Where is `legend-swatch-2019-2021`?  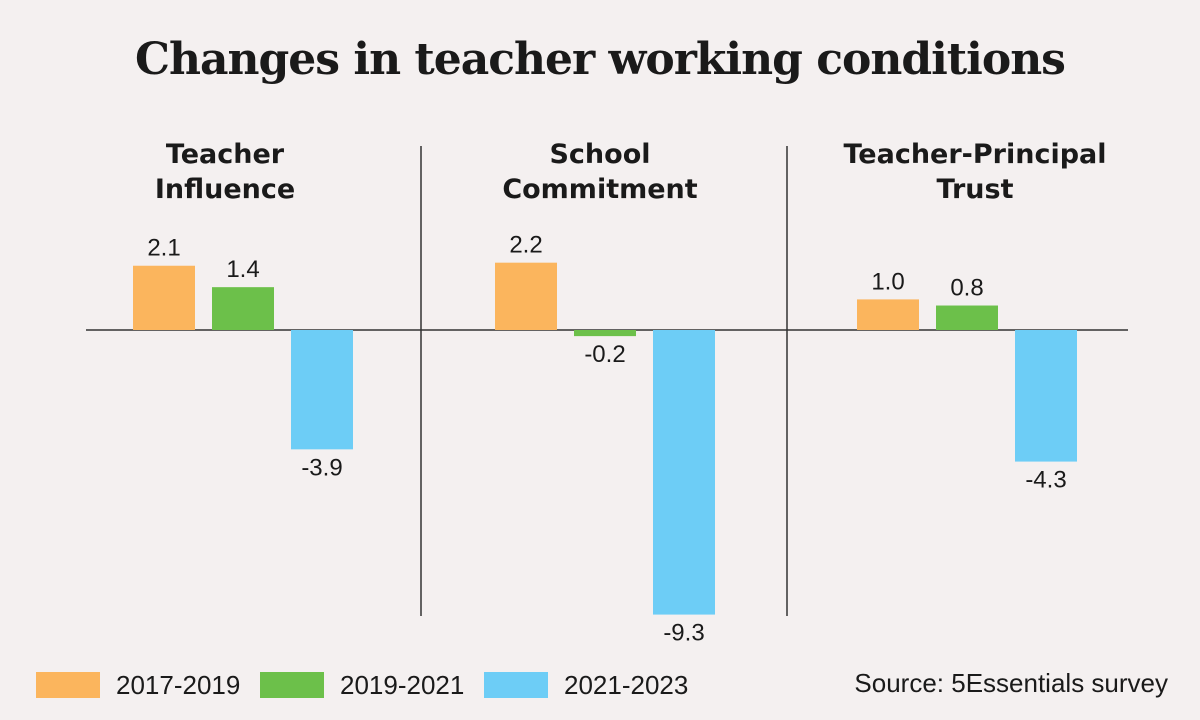
legend-swatch-2019-2021 is located at coordinates (292, 685).